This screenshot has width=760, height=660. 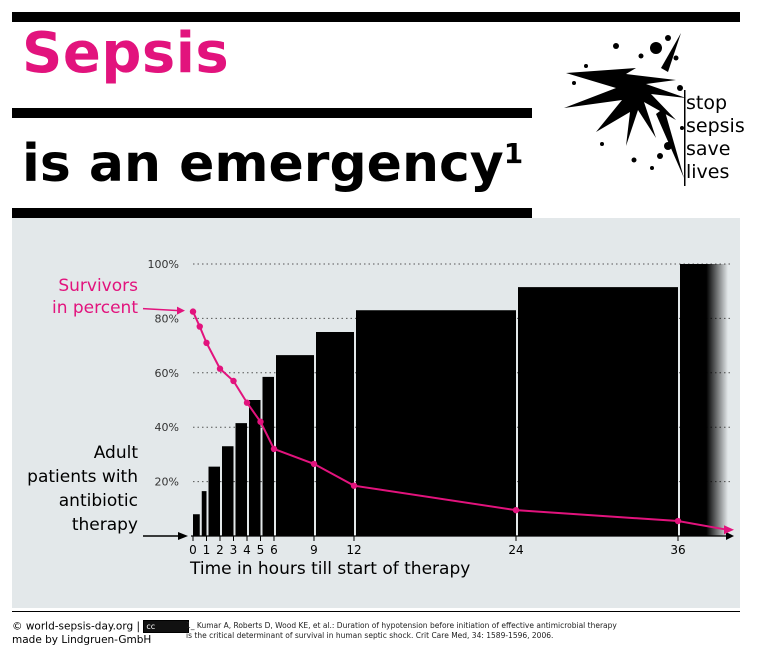 What do you see at coordinates (116, 453) in the screenshot?
I see `patients-label: Adult` at bounding box center [116, 453].